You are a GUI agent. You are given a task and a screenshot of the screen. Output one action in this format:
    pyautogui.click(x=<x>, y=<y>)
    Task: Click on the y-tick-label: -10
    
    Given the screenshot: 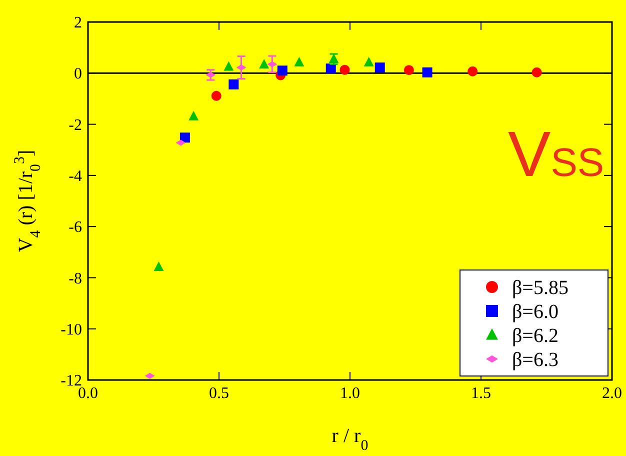 What is the action you would take?
    pyautogui.click(x=71, y=329)
    